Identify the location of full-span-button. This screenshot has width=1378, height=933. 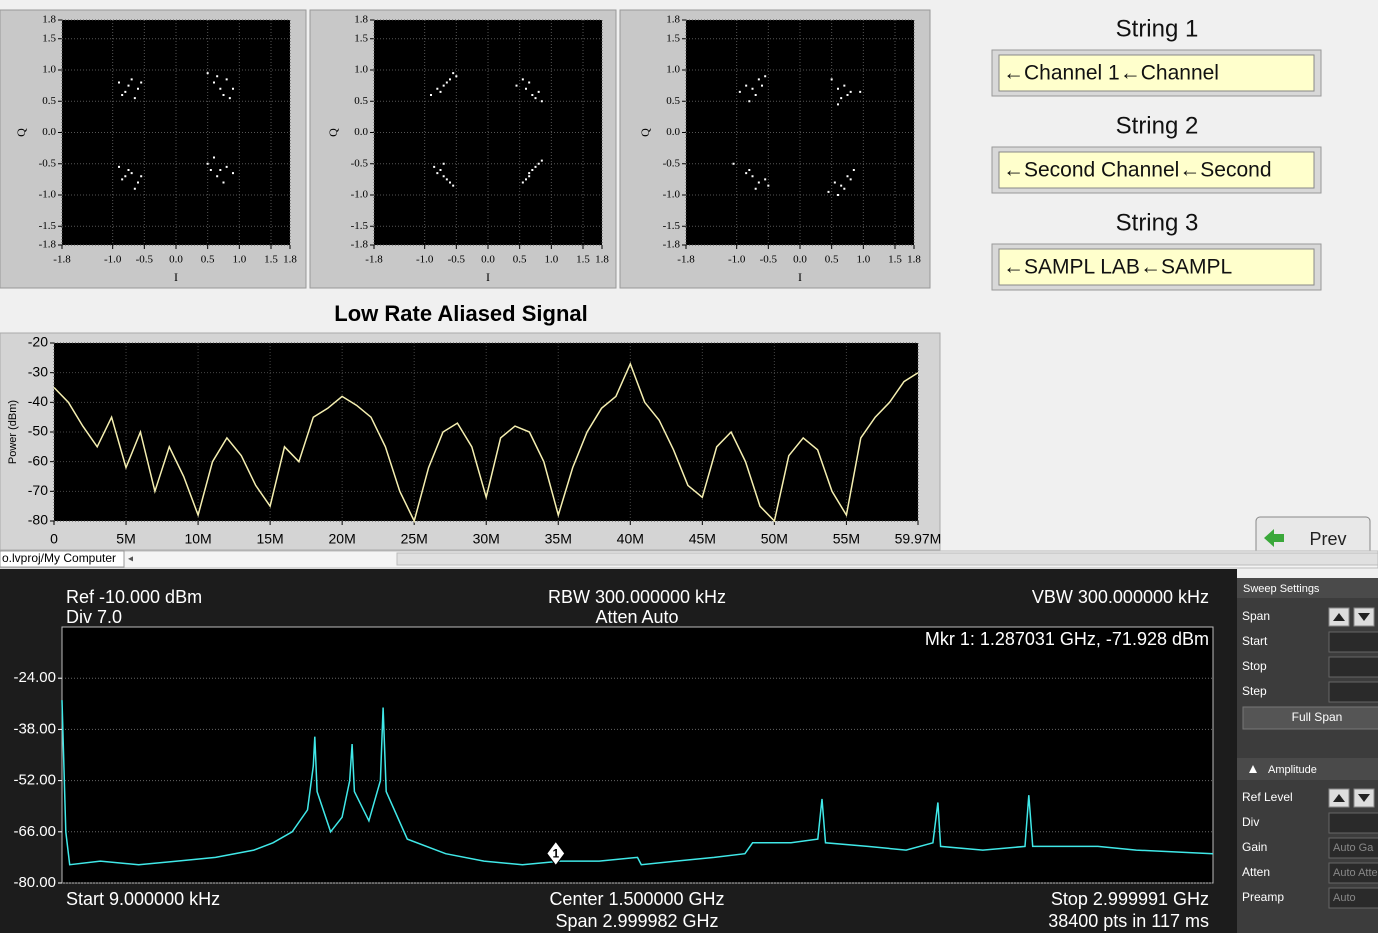
(1310, 718).